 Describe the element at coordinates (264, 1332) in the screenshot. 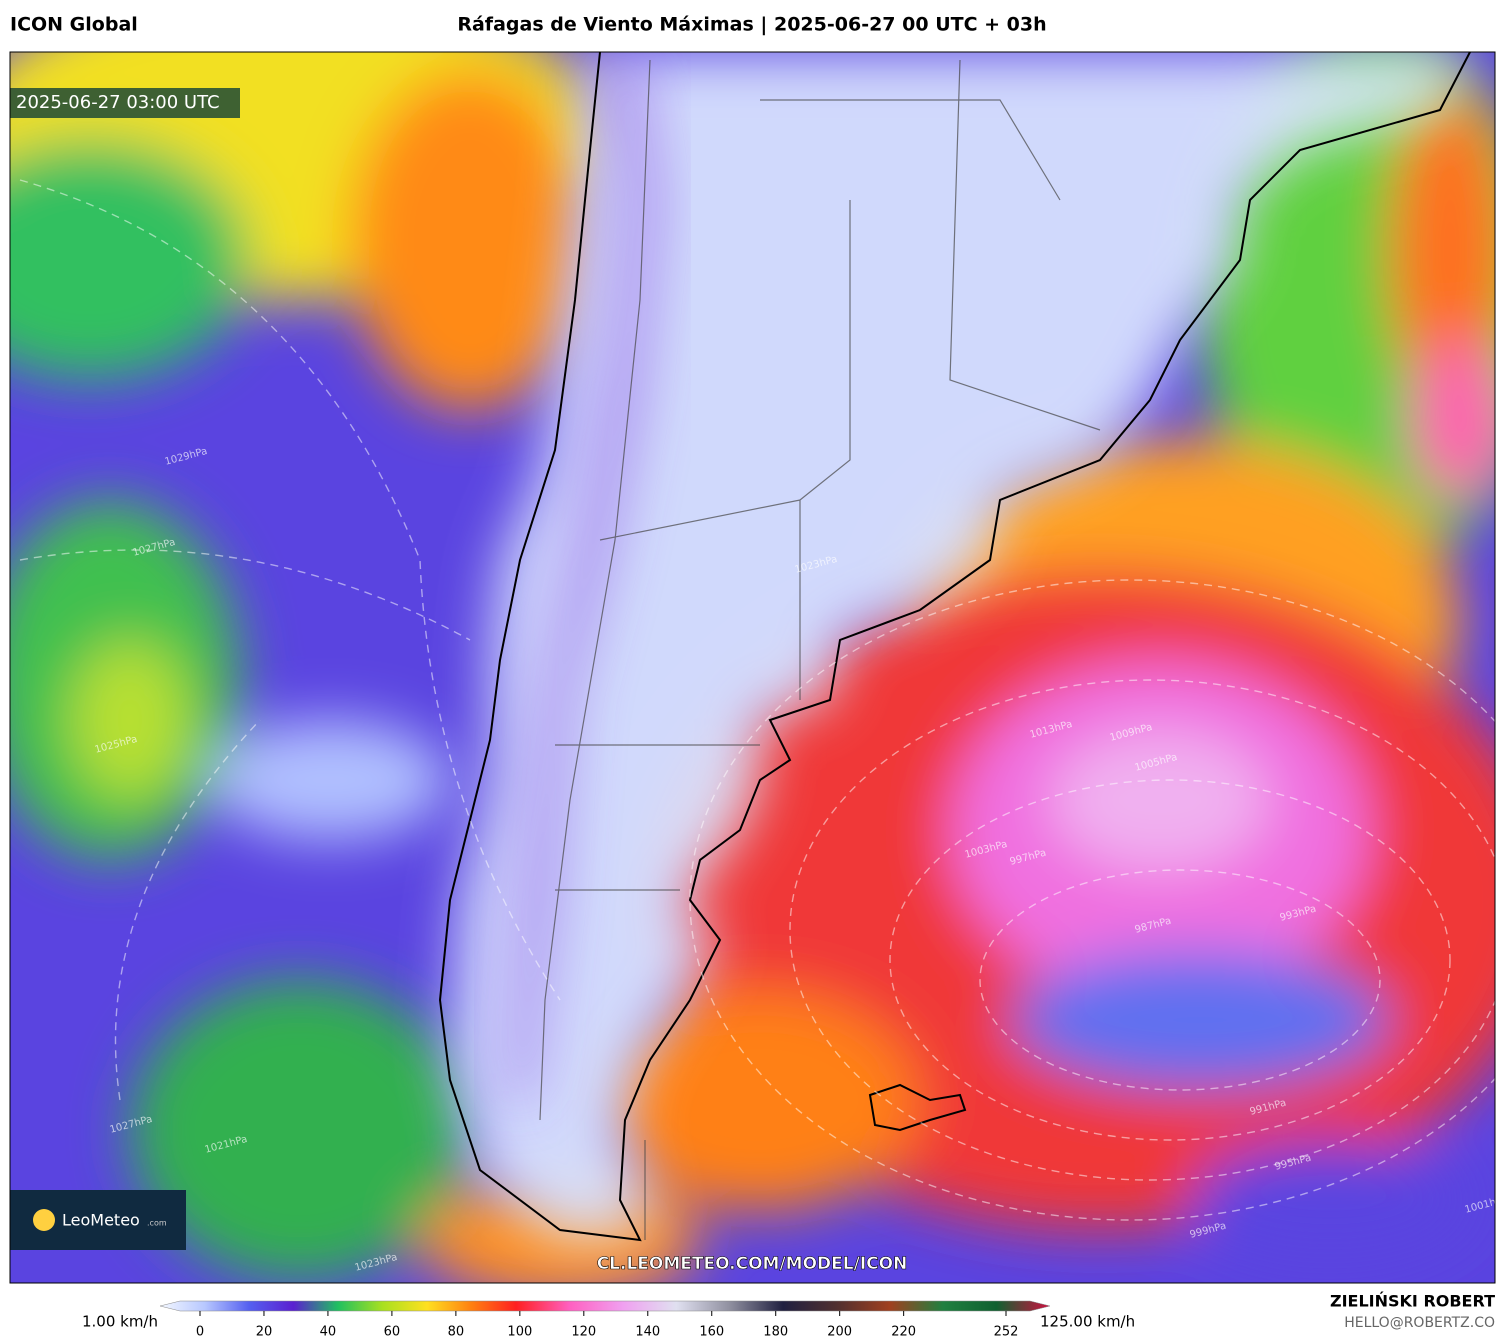

I see `colorbar-tick-label: 20` at that location.